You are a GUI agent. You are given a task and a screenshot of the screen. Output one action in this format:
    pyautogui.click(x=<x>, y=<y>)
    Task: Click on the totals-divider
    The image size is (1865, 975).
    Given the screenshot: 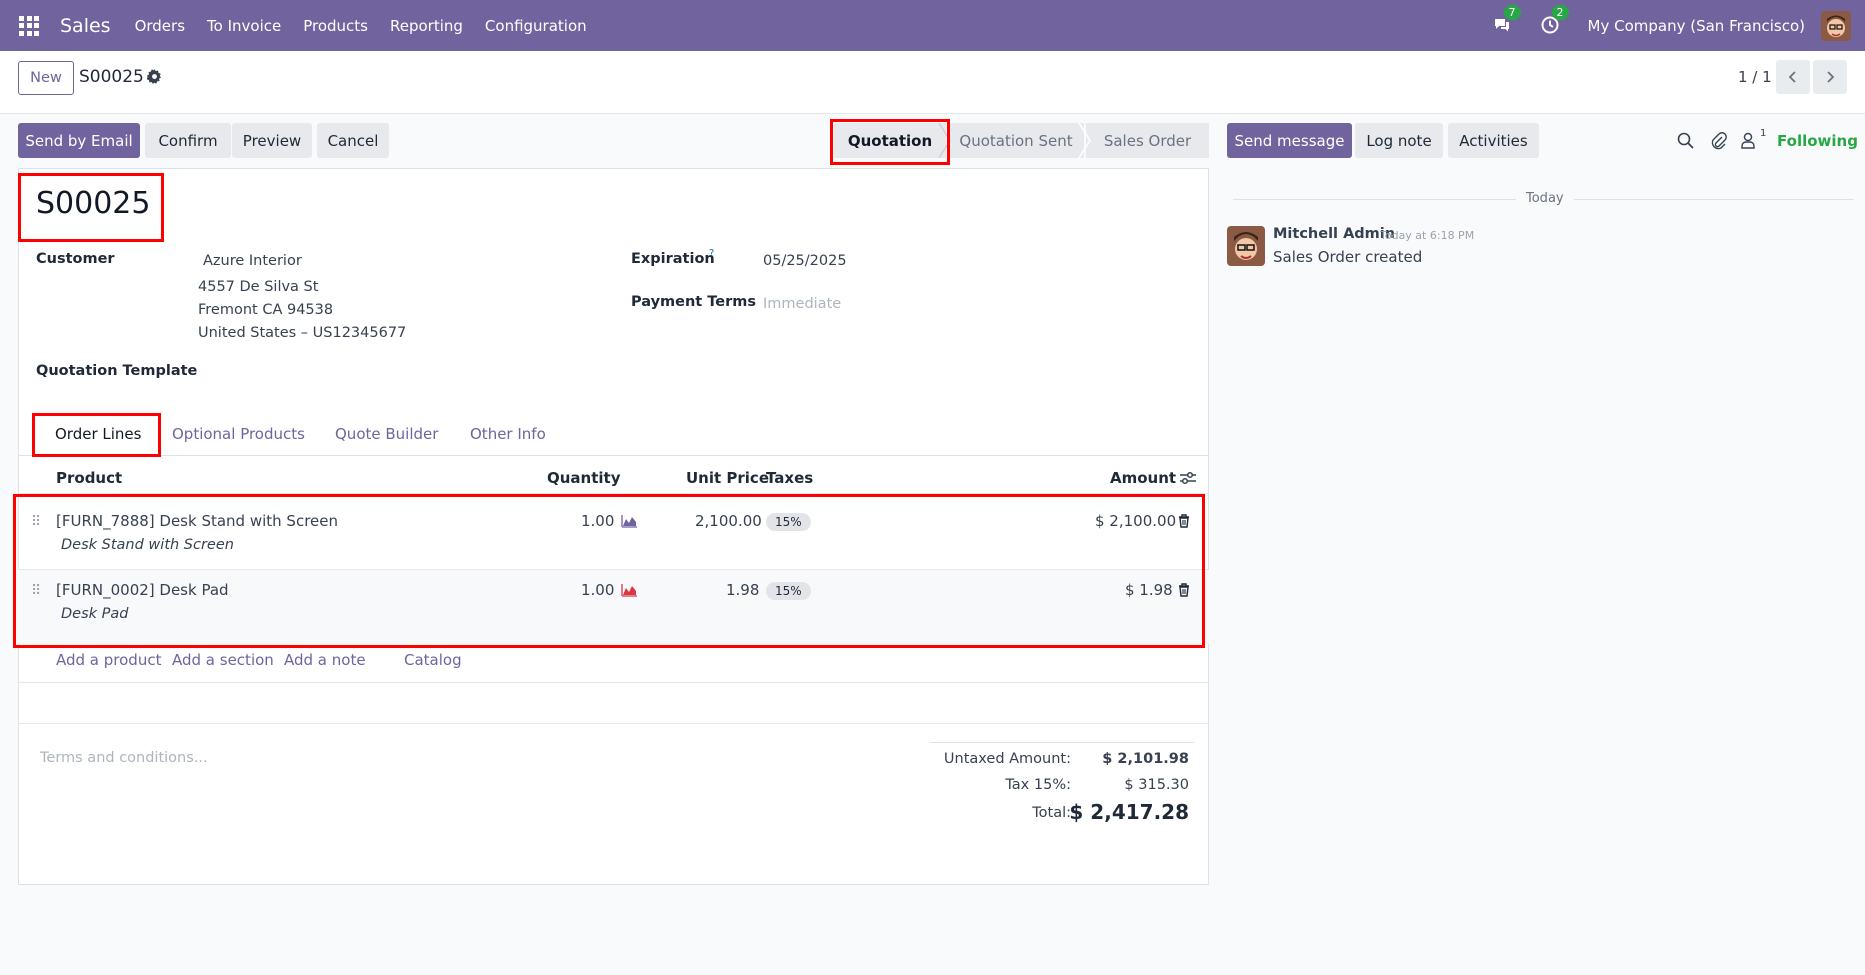 What is the action you would take?
    pyautogui.click(x=1062, y=742)
    